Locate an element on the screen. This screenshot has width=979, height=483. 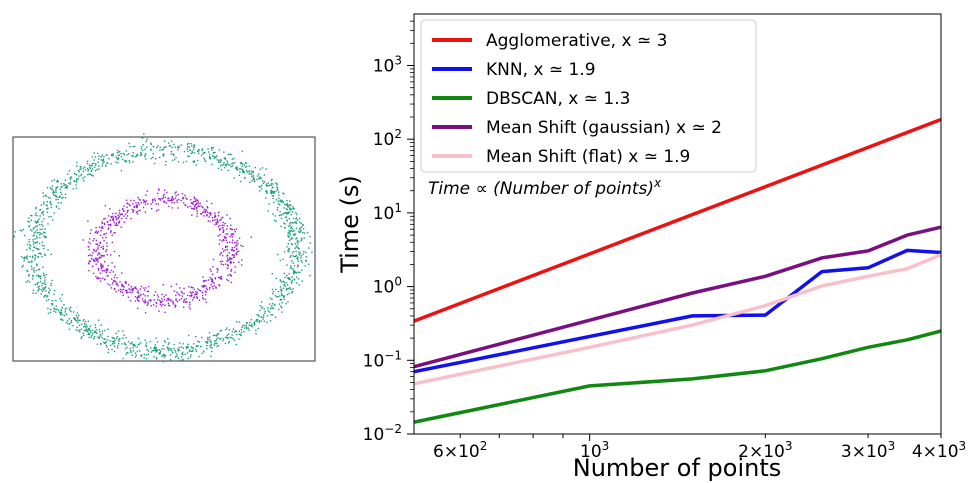
legend-label: Mean Shift (gaussian) x ≃ 2 is located at coordinates (604, 128).